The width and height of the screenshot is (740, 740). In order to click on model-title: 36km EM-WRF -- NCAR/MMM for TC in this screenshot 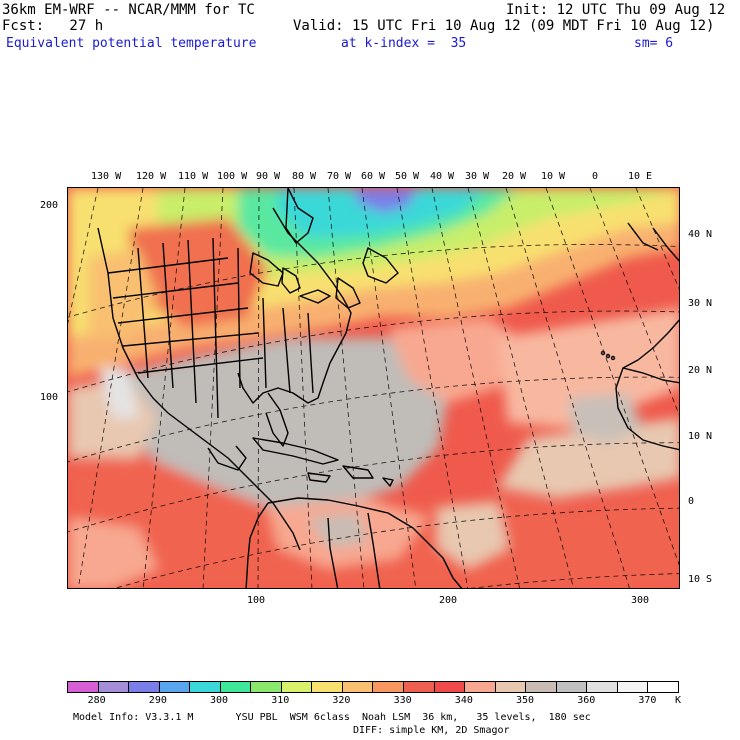, I will do `click(128, 10)`.